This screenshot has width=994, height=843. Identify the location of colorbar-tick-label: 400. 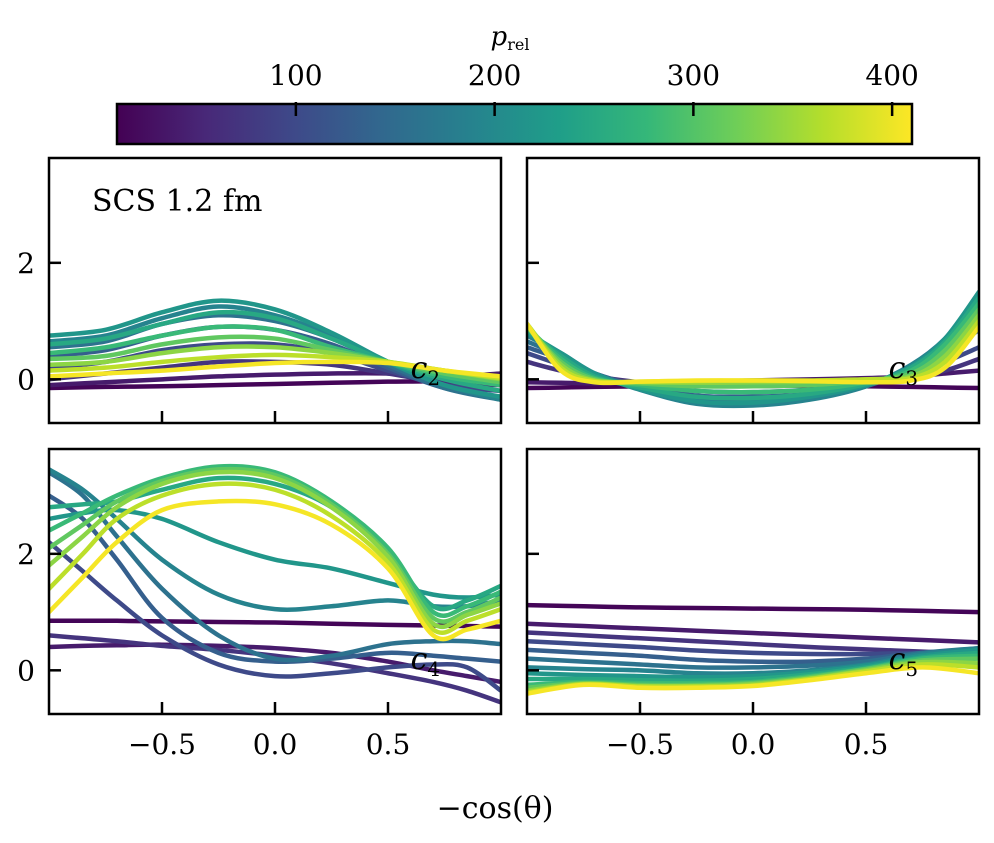
(891, 75).